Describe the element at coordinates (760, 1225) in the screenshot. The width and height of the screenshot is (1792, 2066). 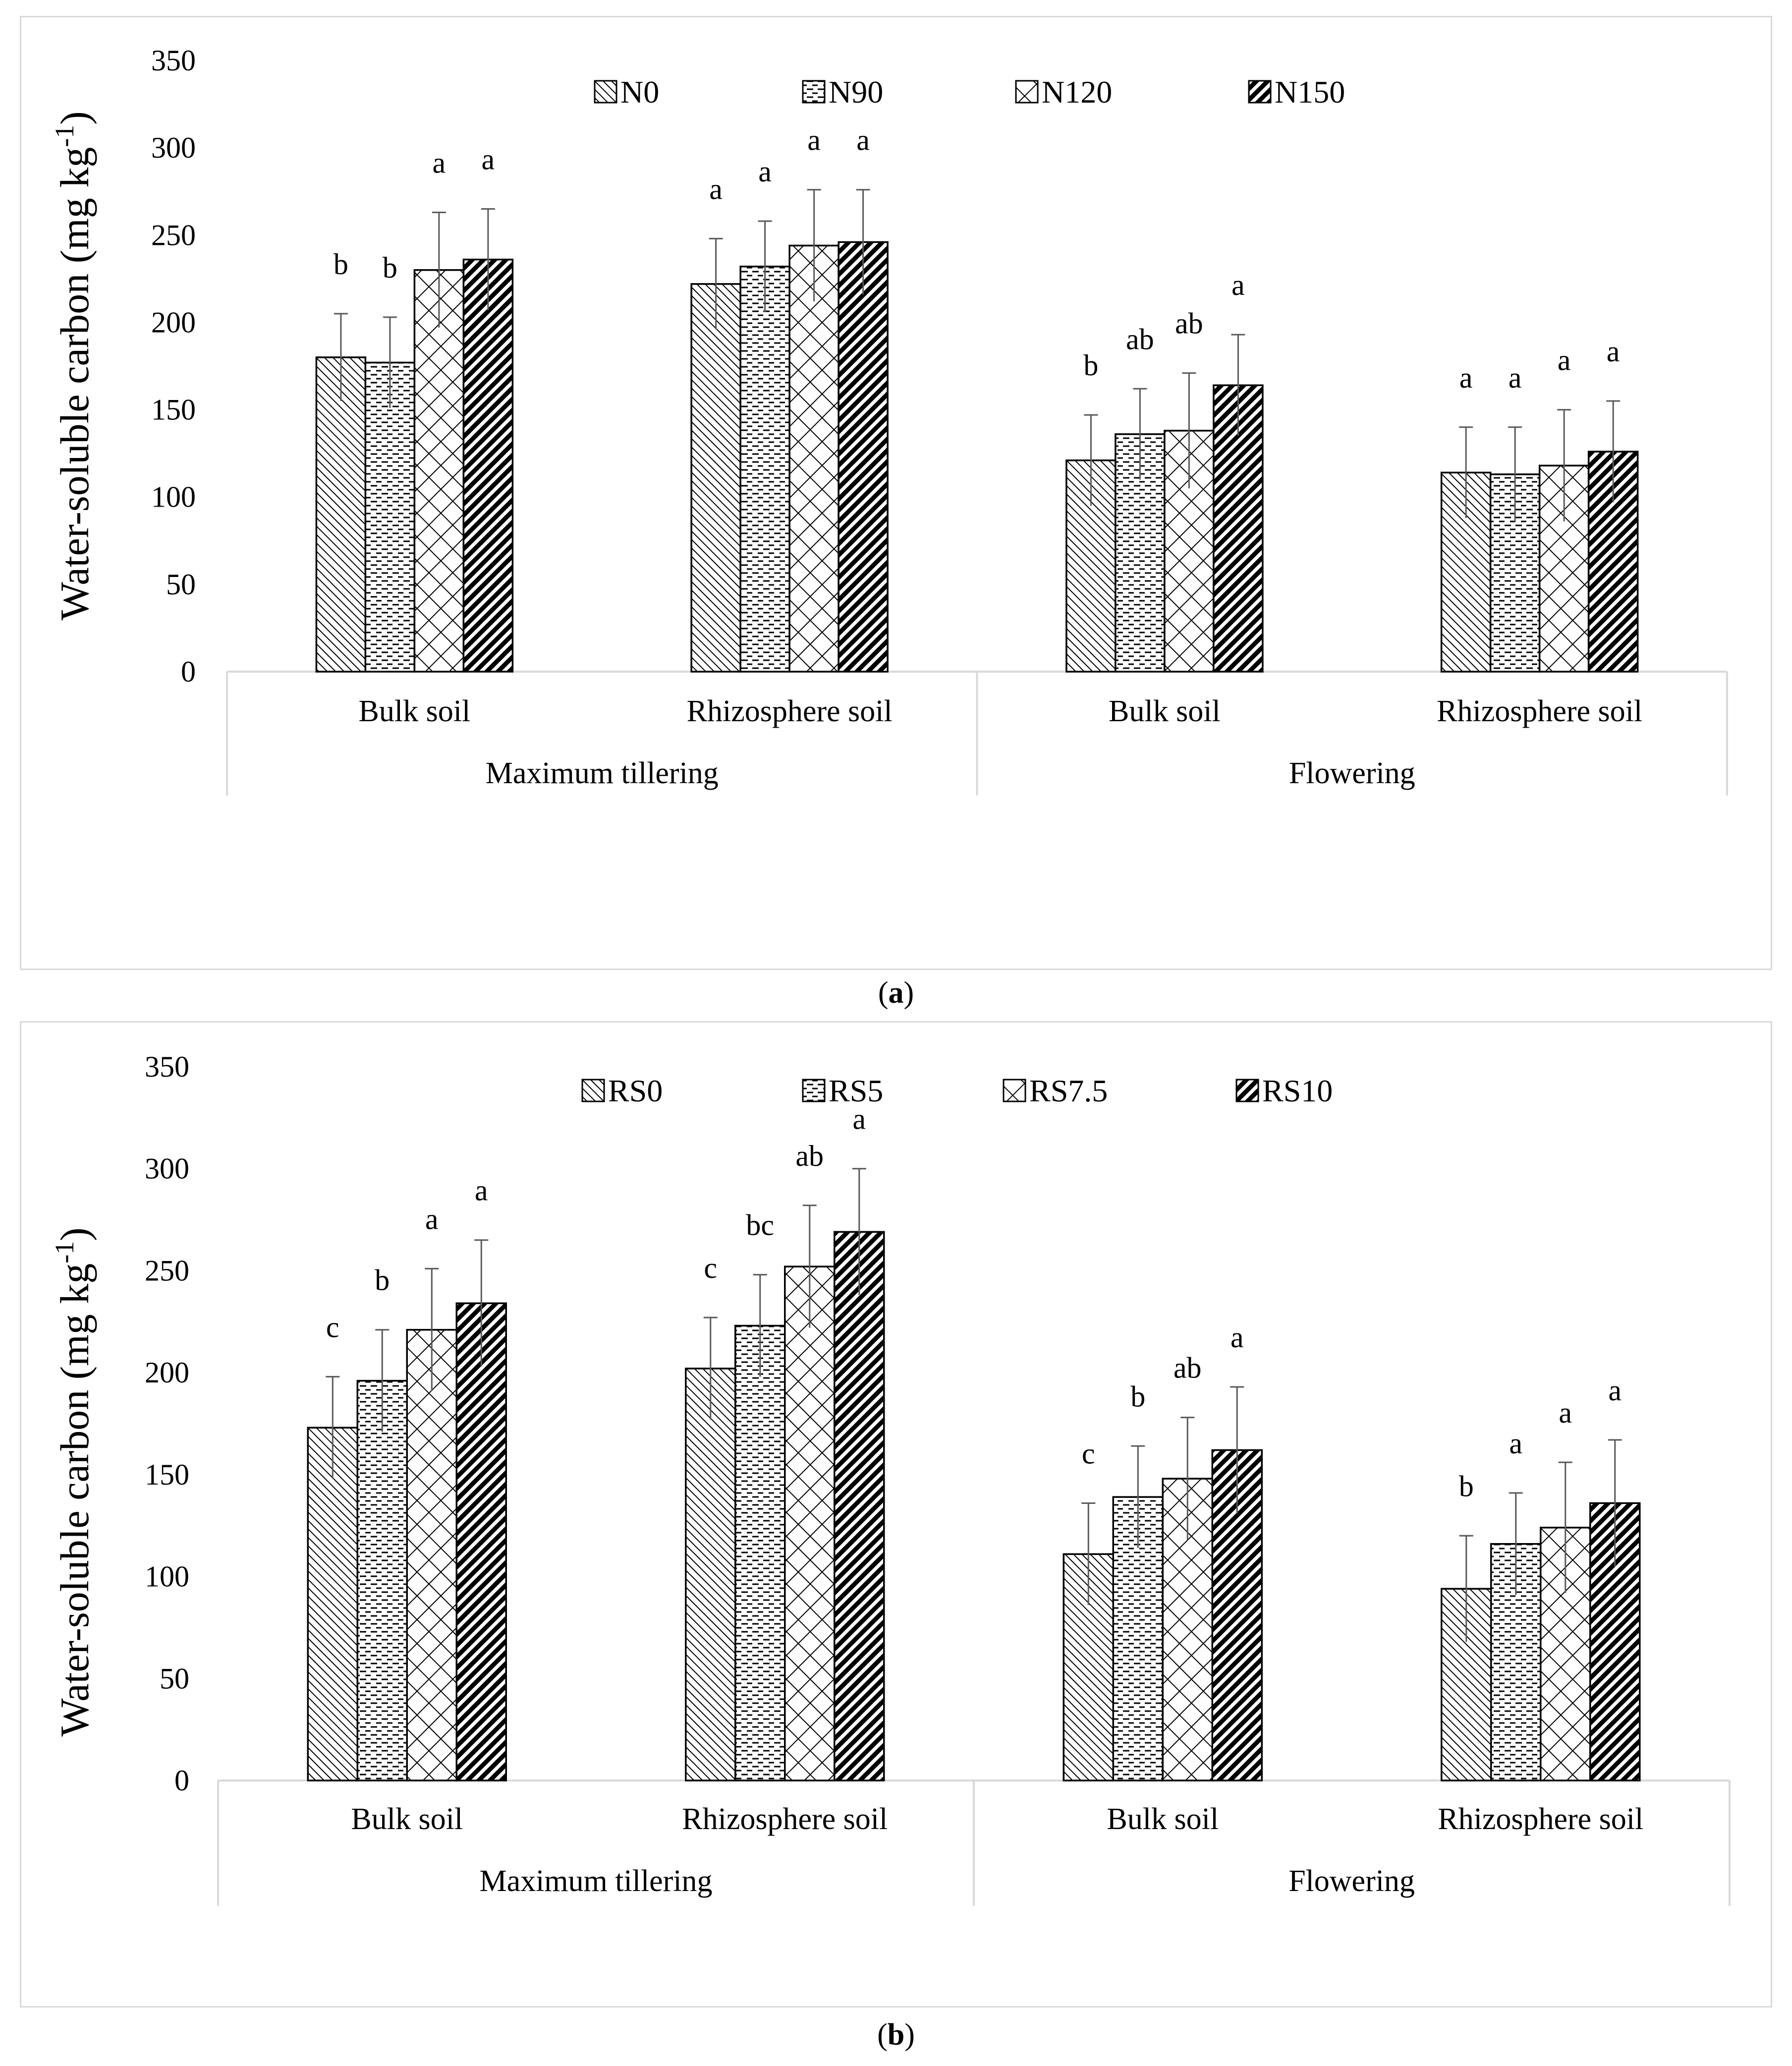
I see `significance-letter: bc` at that location.